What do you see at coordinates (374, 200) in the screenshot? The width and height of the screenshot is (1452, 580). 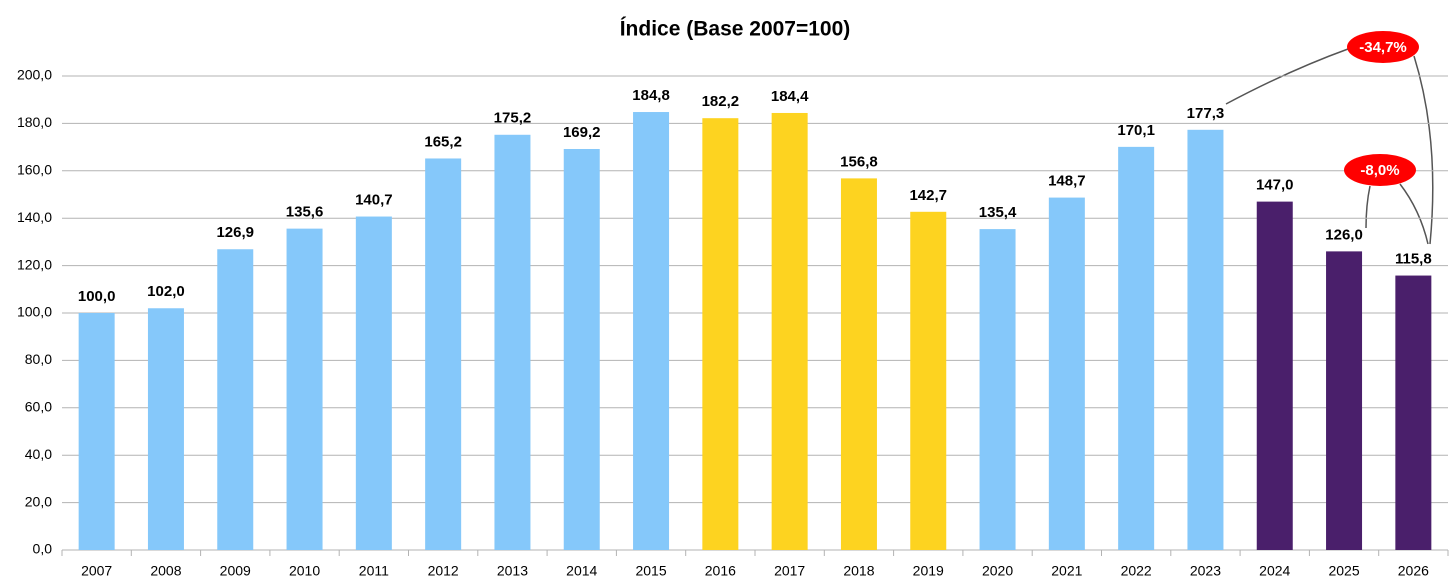 I see `value-label: 140,7` at bounding box center [374, 200].